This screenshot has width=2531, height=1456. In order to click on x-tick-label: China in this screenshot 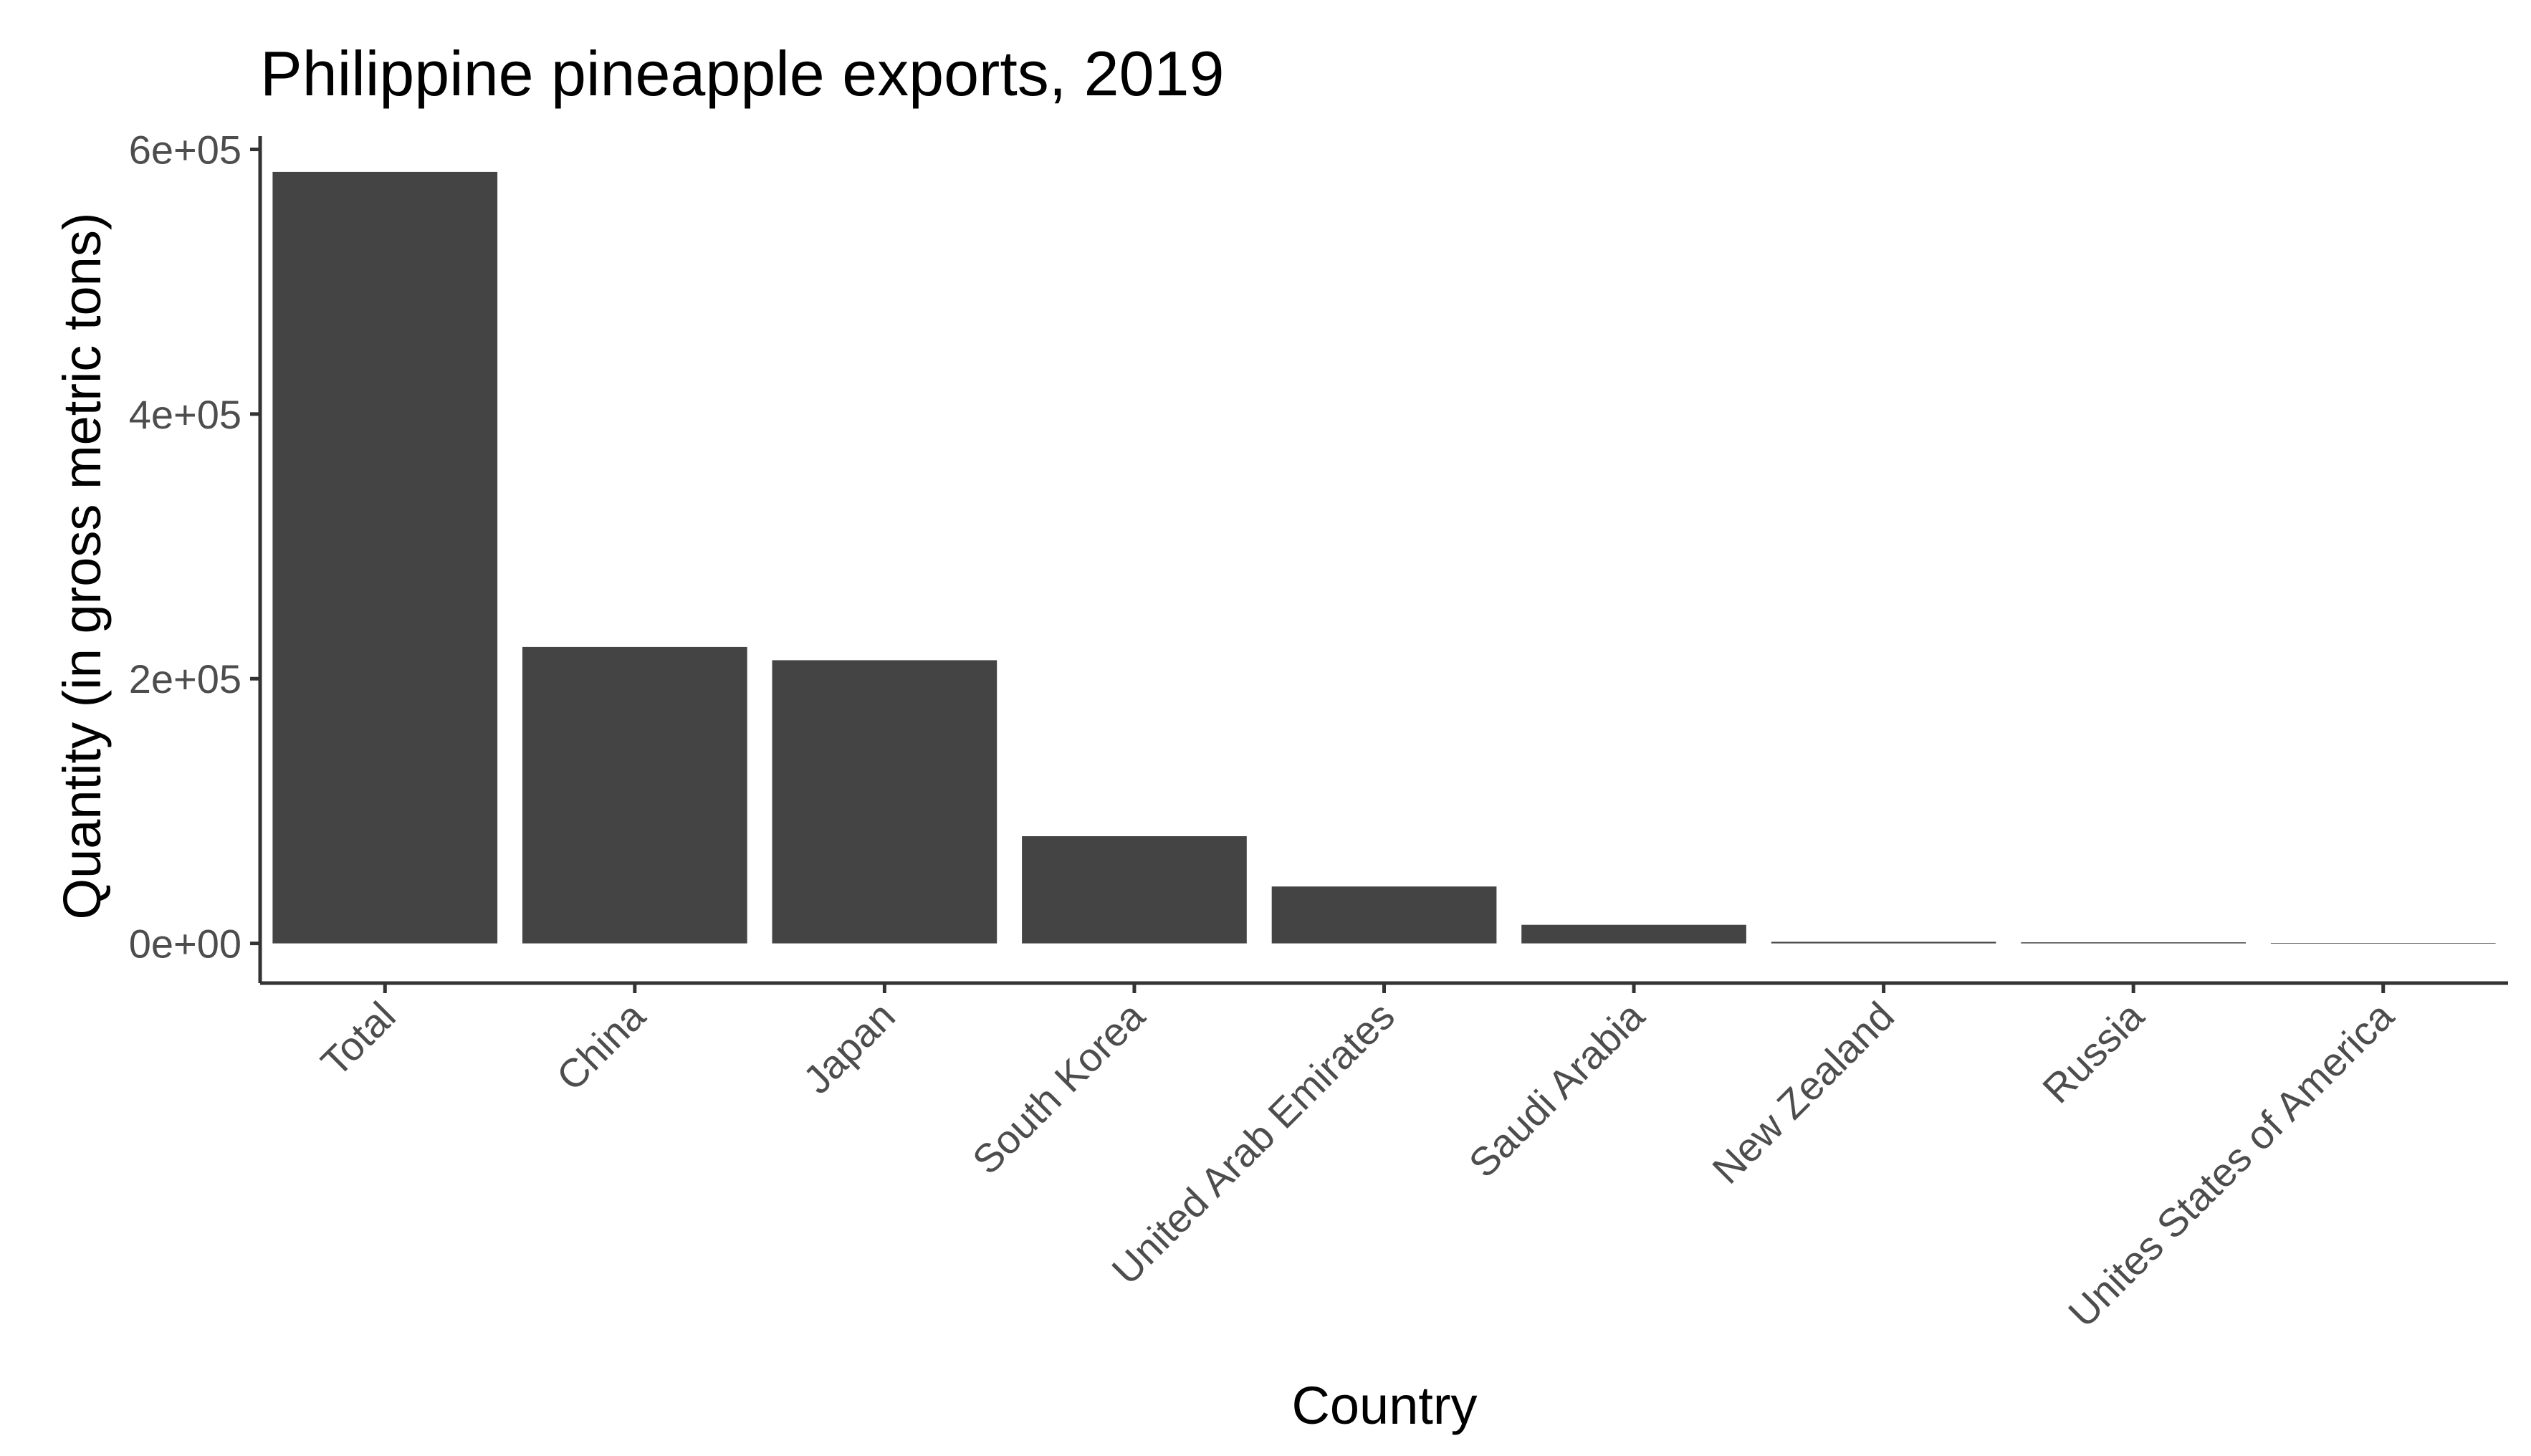, I will do `click(600, 1045)`.